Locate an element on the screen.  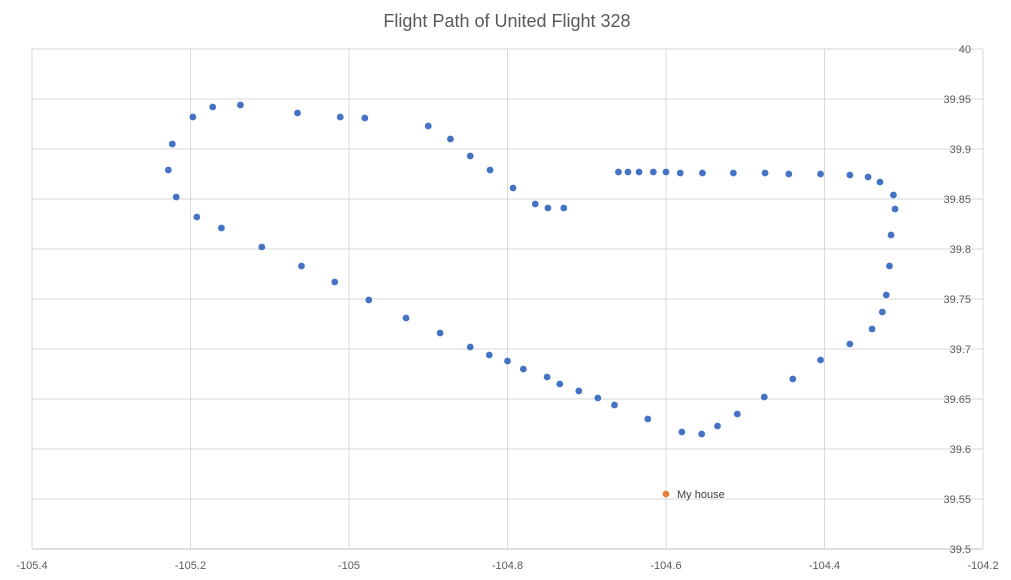
y-tick-label: 39.95 is located at coordinates (957, 100).